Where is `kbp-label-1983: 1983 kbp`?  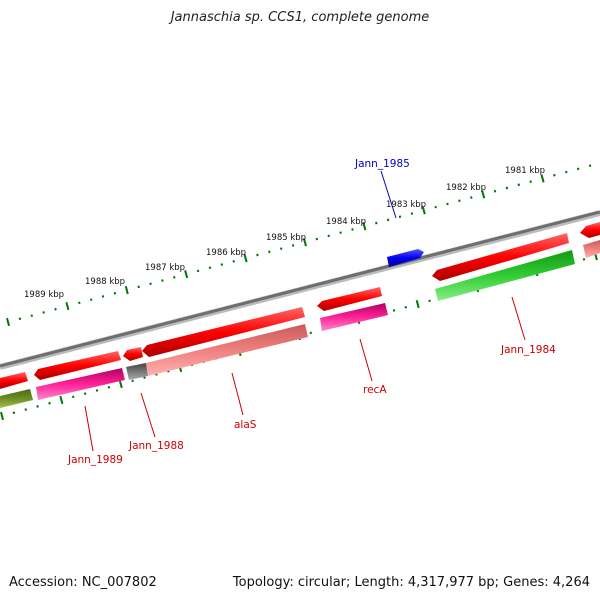 kbp-label-1983: 1983 kbp is located at coordinates (406, 205).